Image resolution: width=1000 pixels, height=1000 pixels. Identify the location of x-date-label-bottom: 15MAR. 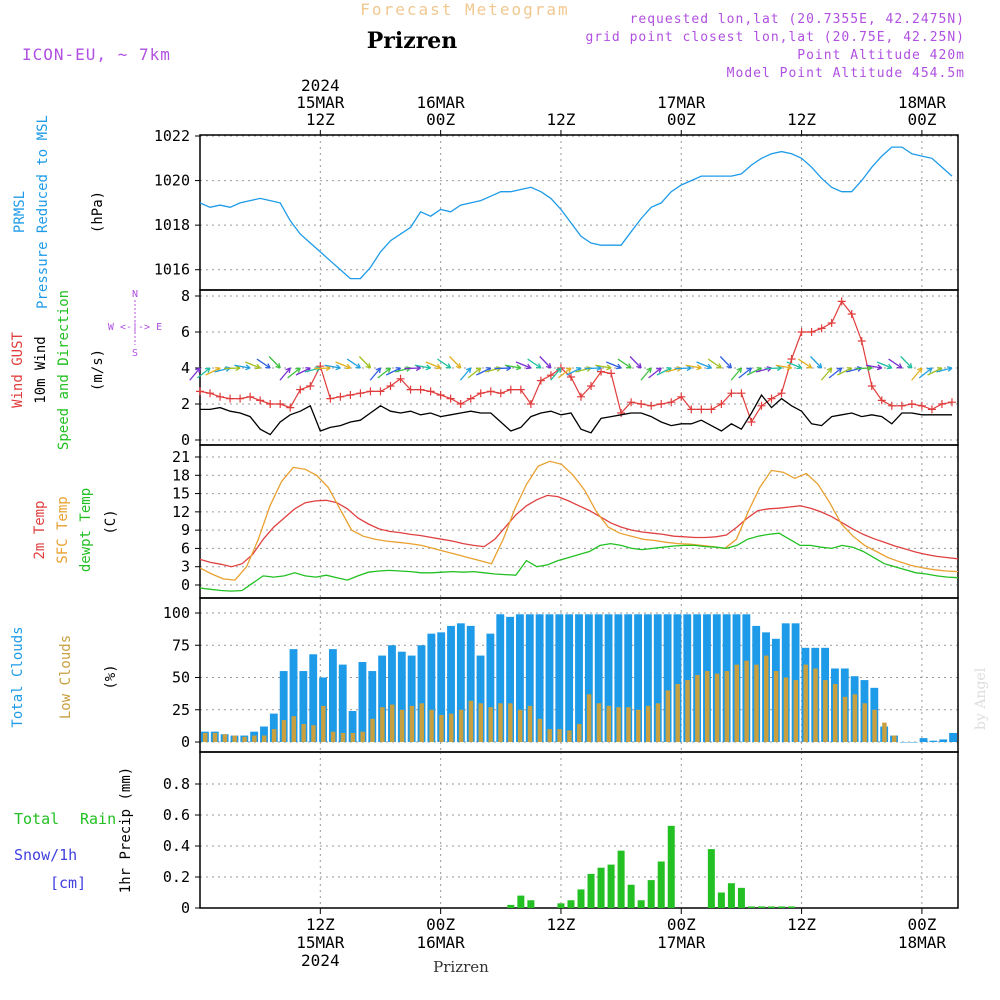
(320, 942).